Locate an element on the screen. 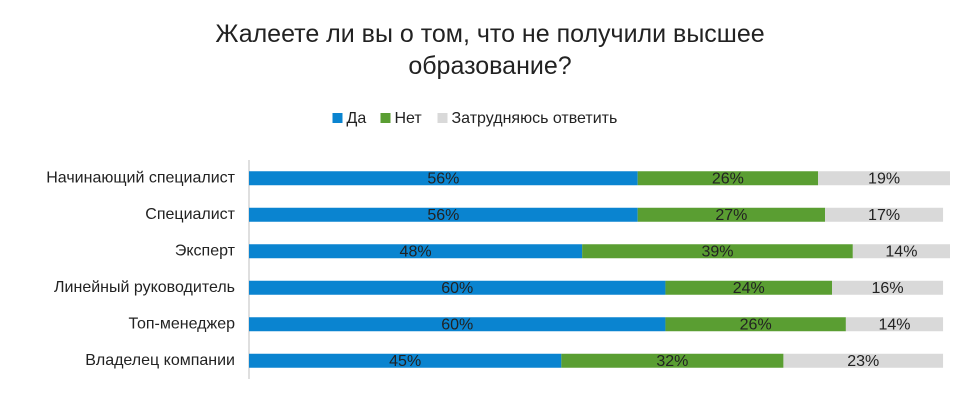 The width and height of the screenshot is (972, 400). value-label: 48% is located at coordinates (416, 251).